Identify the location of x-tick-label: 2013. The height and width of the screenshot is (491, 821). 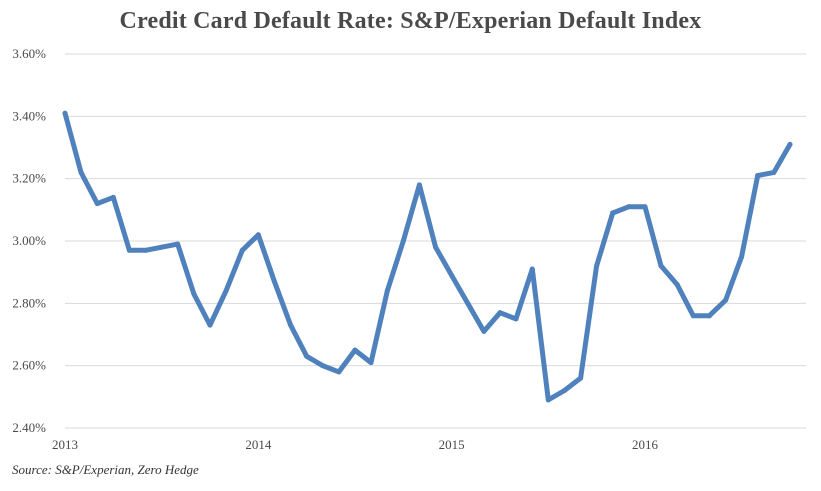
(65, 444).